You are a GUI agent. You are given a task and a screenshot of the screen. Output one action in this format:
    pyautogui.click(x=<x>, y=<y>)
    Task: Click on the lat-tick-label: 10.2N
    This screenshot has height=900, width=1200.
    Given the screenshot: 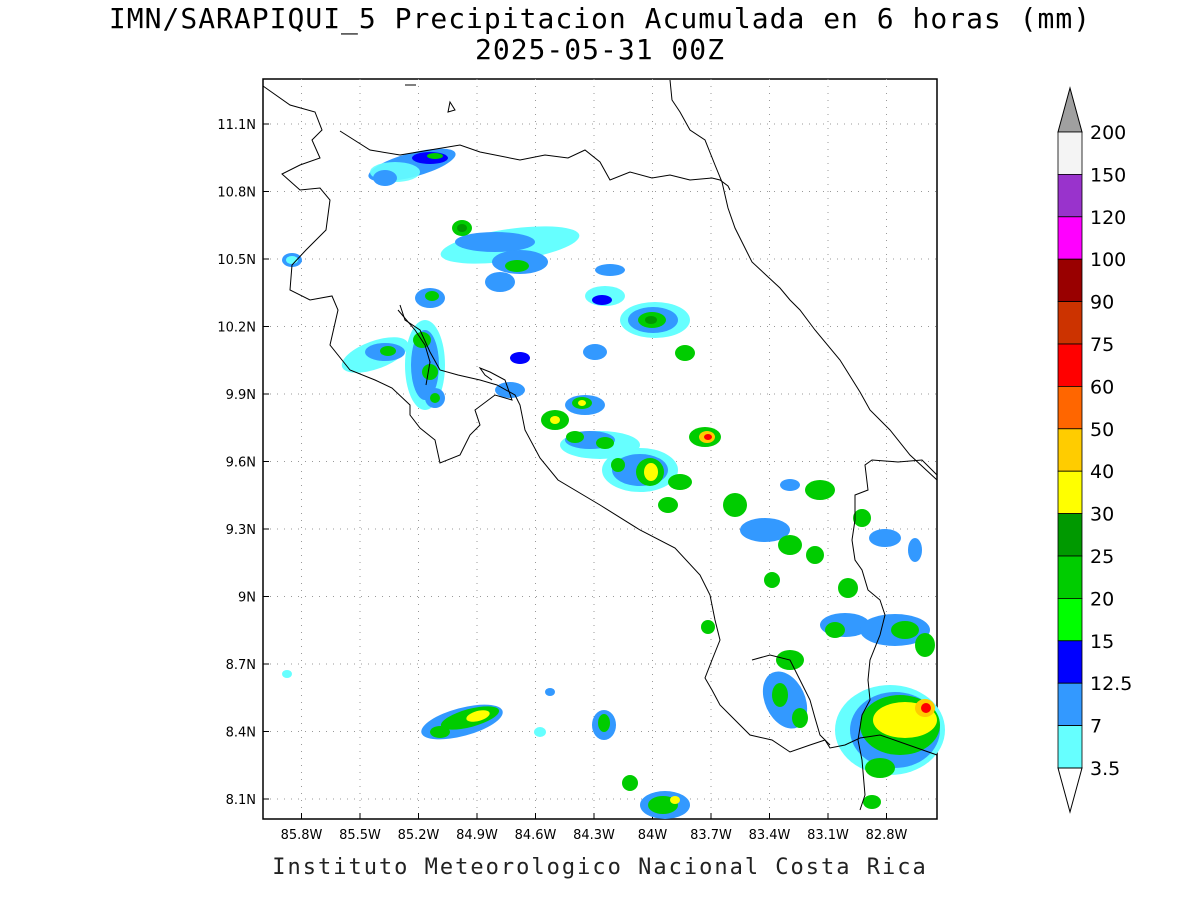 What is the action you would take?
    pyautogui.click(x=236, y=328)
    